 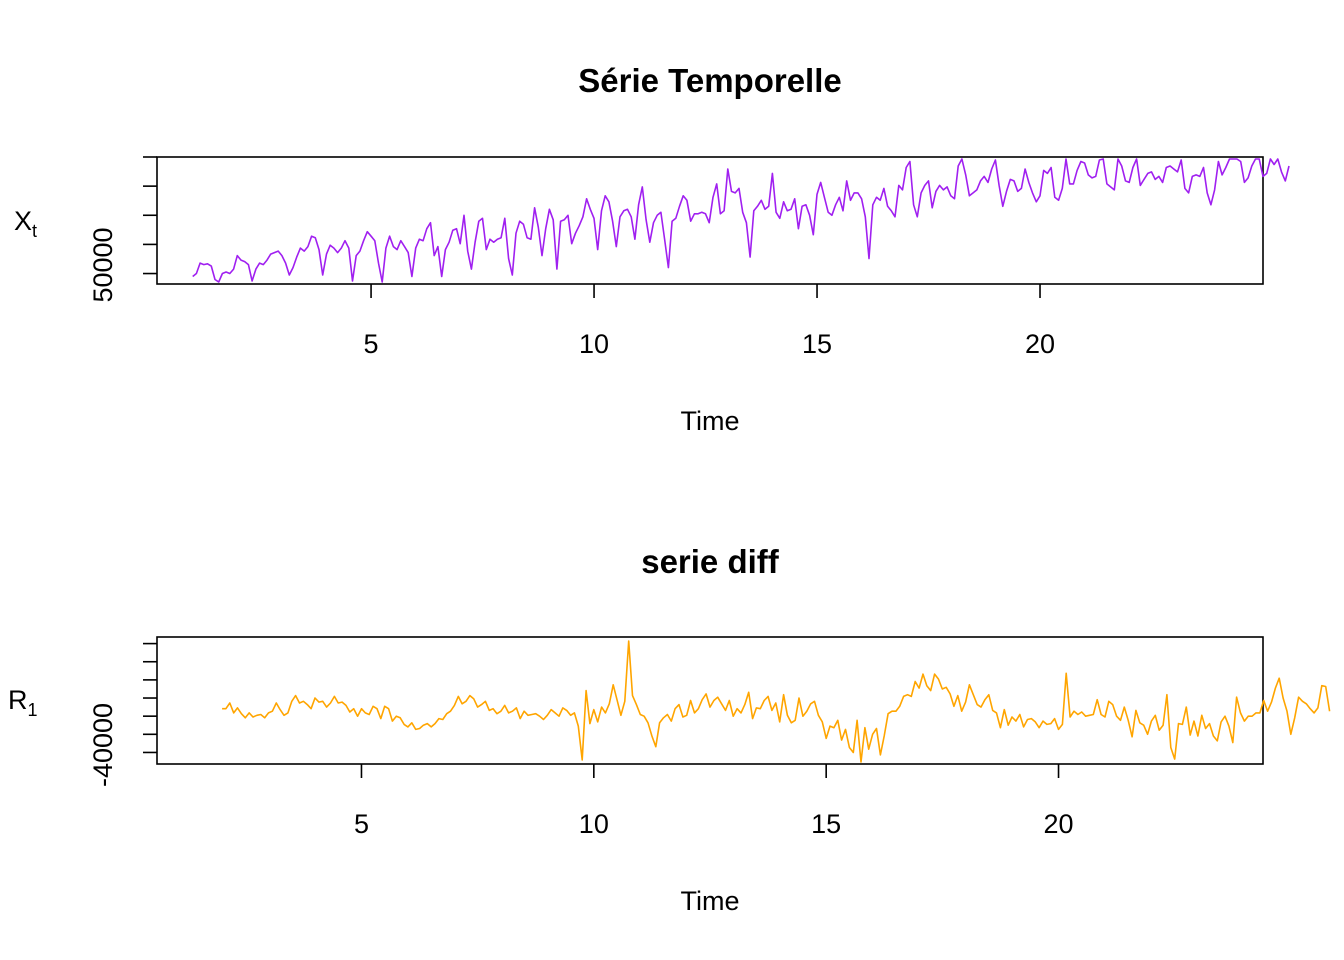 I want to click on y-axis-label-2: R1, so click(x=23, y=702).